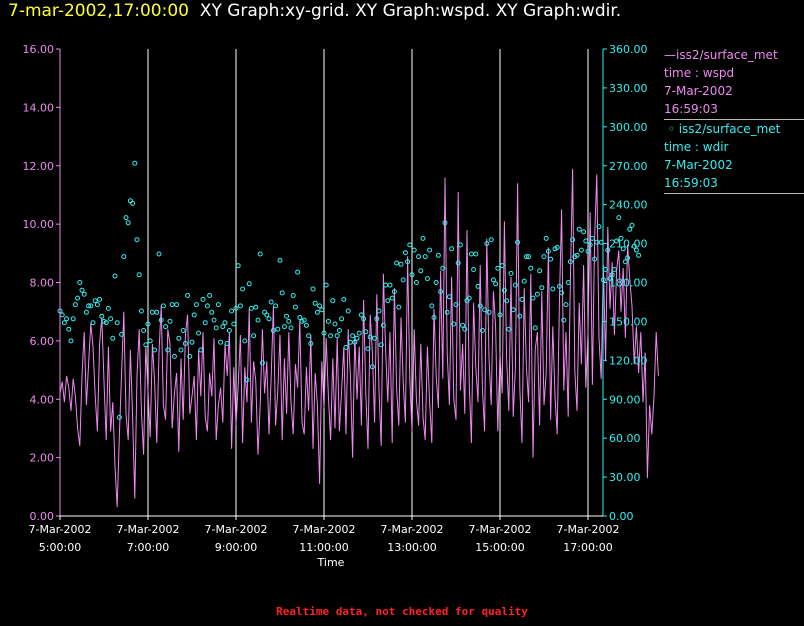 This screenshot has height=626, width=804. I want to click on legend-circle-icon: ◦, so click(671, 129).